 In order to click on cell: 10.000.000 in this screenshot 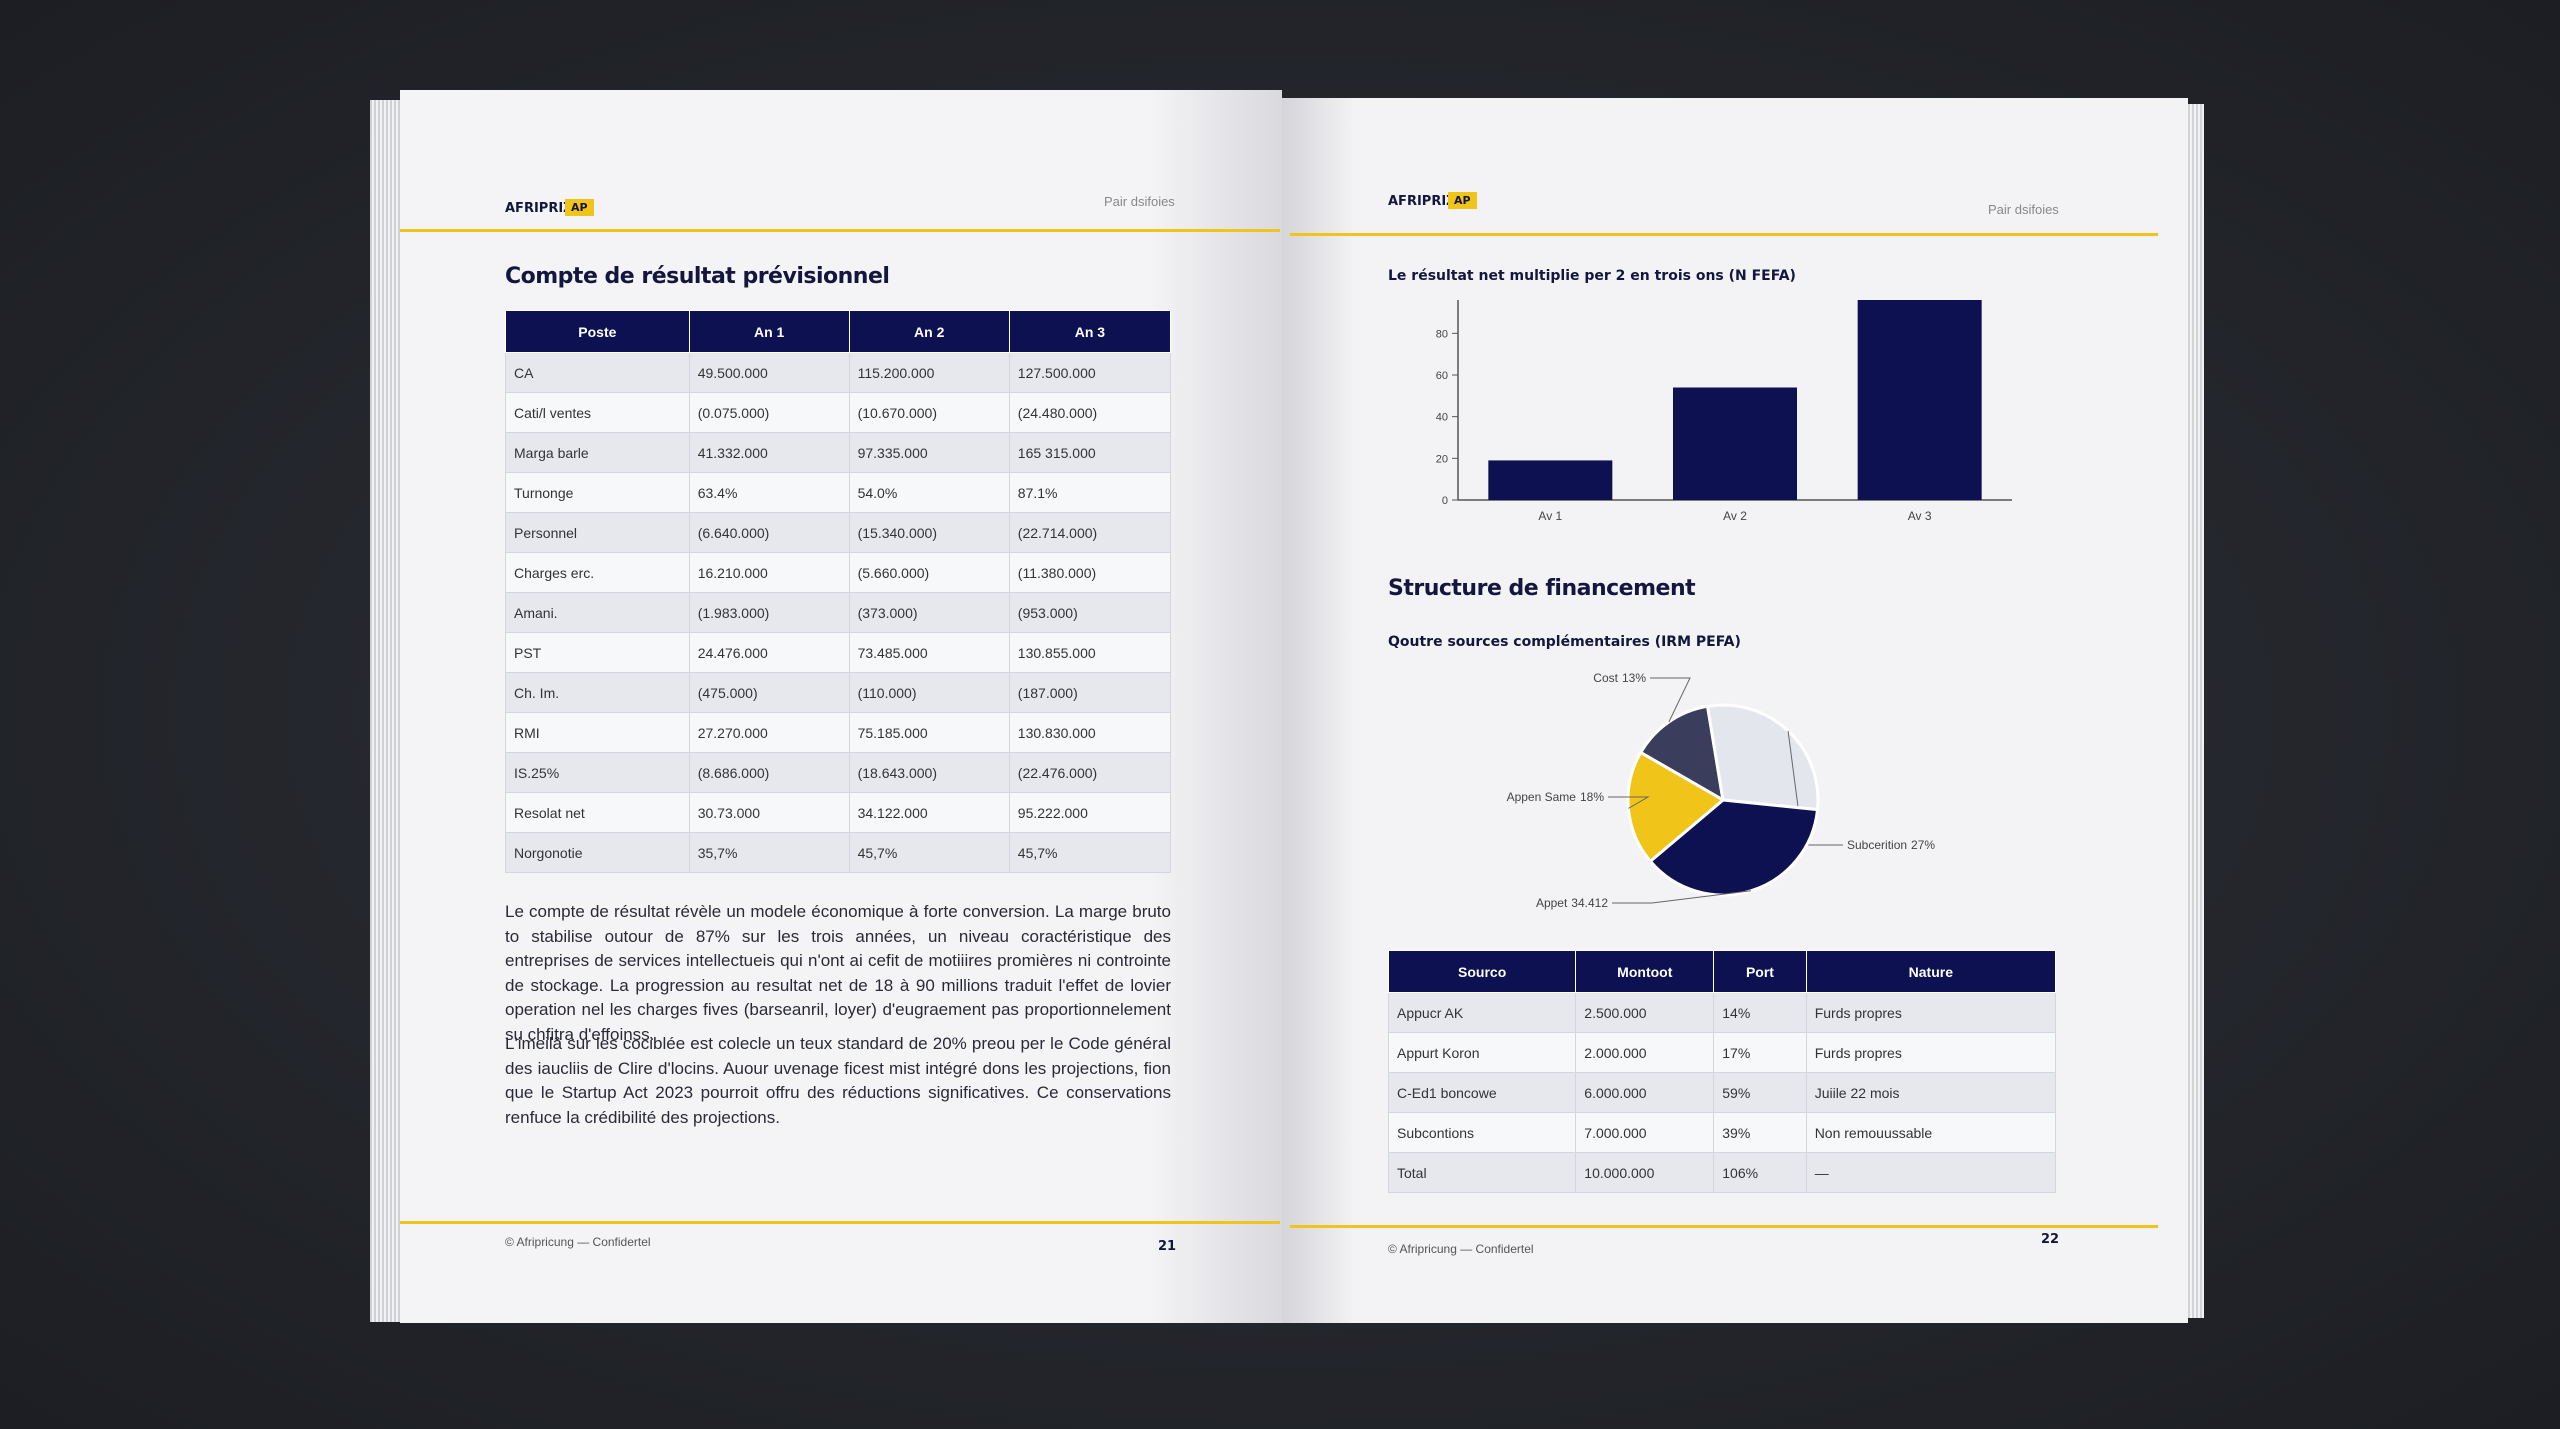, I will do `click(1645, 1172)`.